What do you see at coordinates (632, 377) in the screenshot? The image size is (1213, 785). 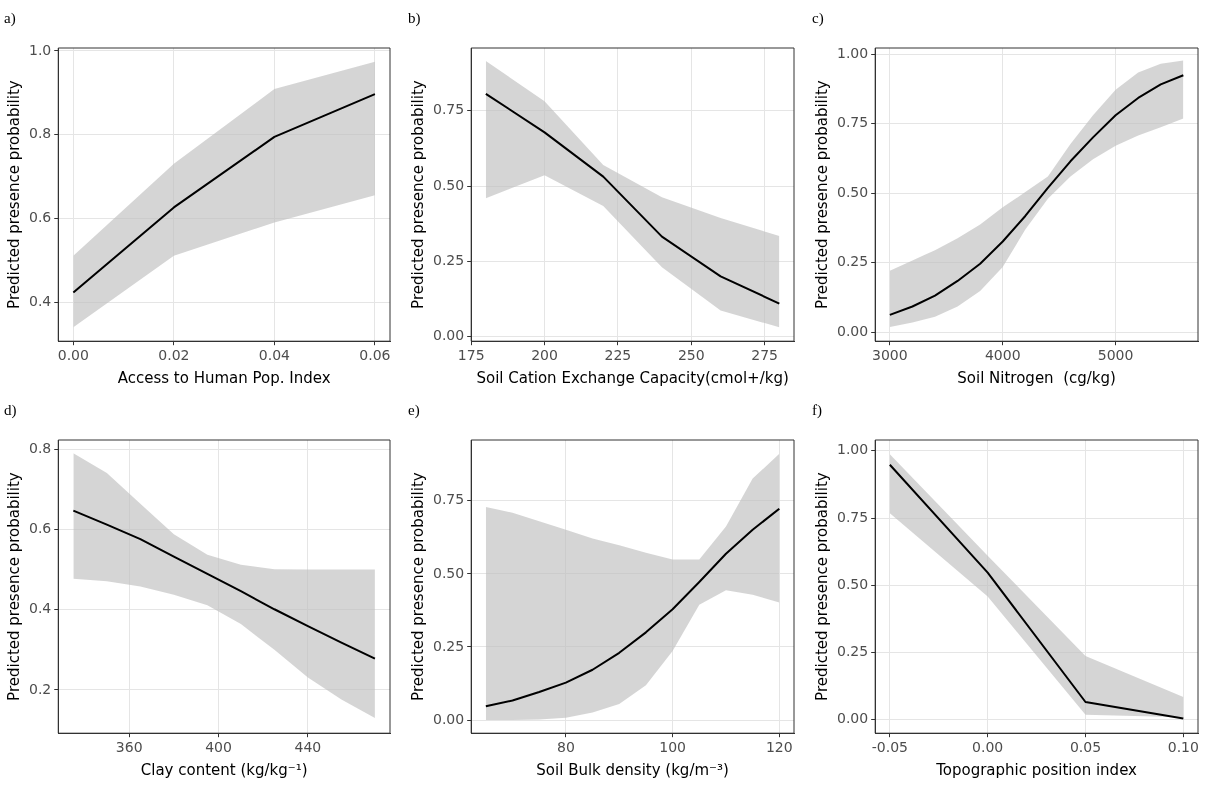 I see `x-axis-title: Soil Cation Exchange Capacity(cmol+/kg)` at bounding box center [632, 377].